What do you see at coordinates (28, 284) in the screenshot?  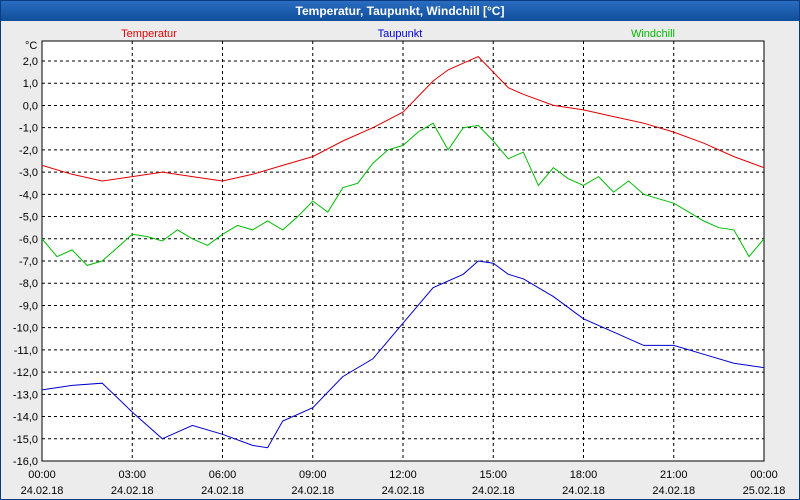 I see `y-tick-label: -8,0` at bounding box center [28, 284].